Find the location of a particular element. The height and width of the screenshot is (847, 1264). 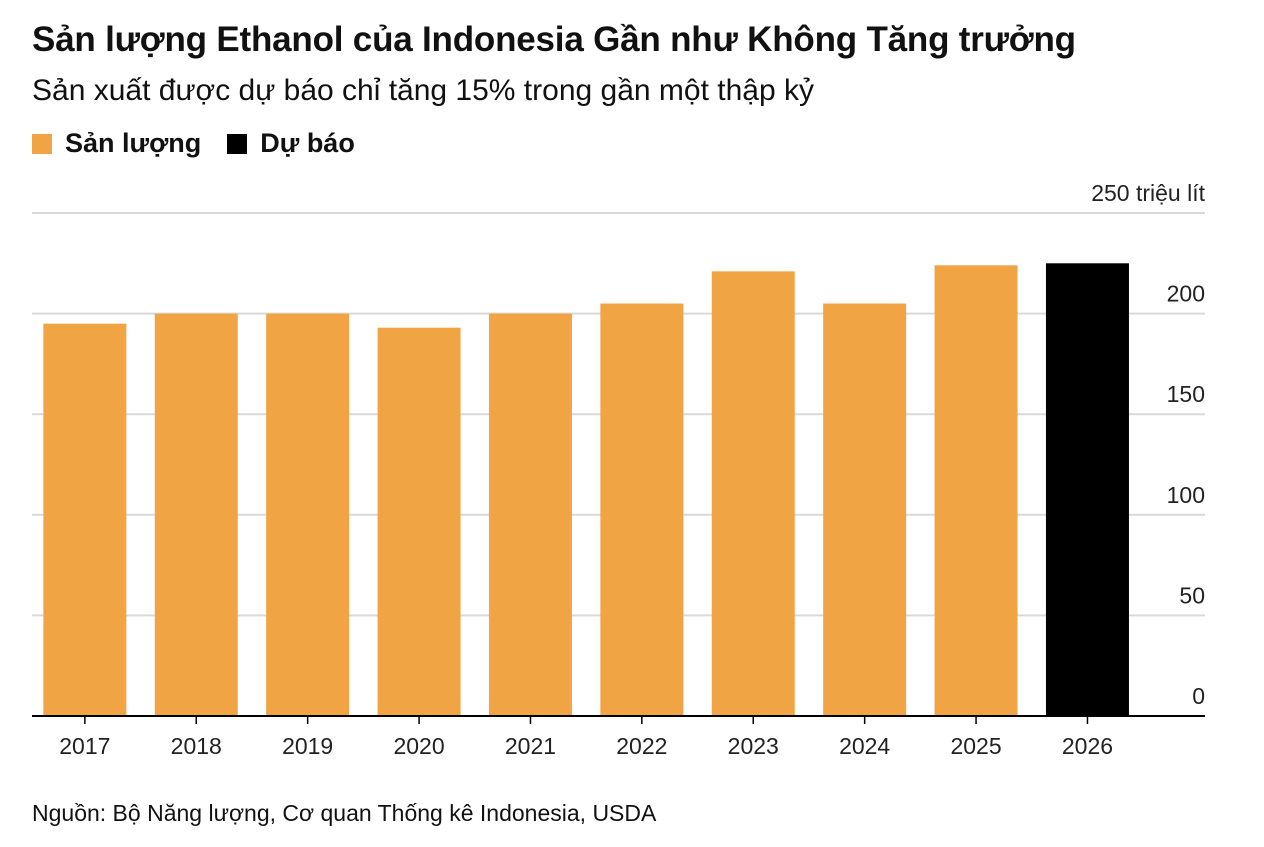

y-tick-label: 250 triệu lít is located at coordinates (1148, 193).